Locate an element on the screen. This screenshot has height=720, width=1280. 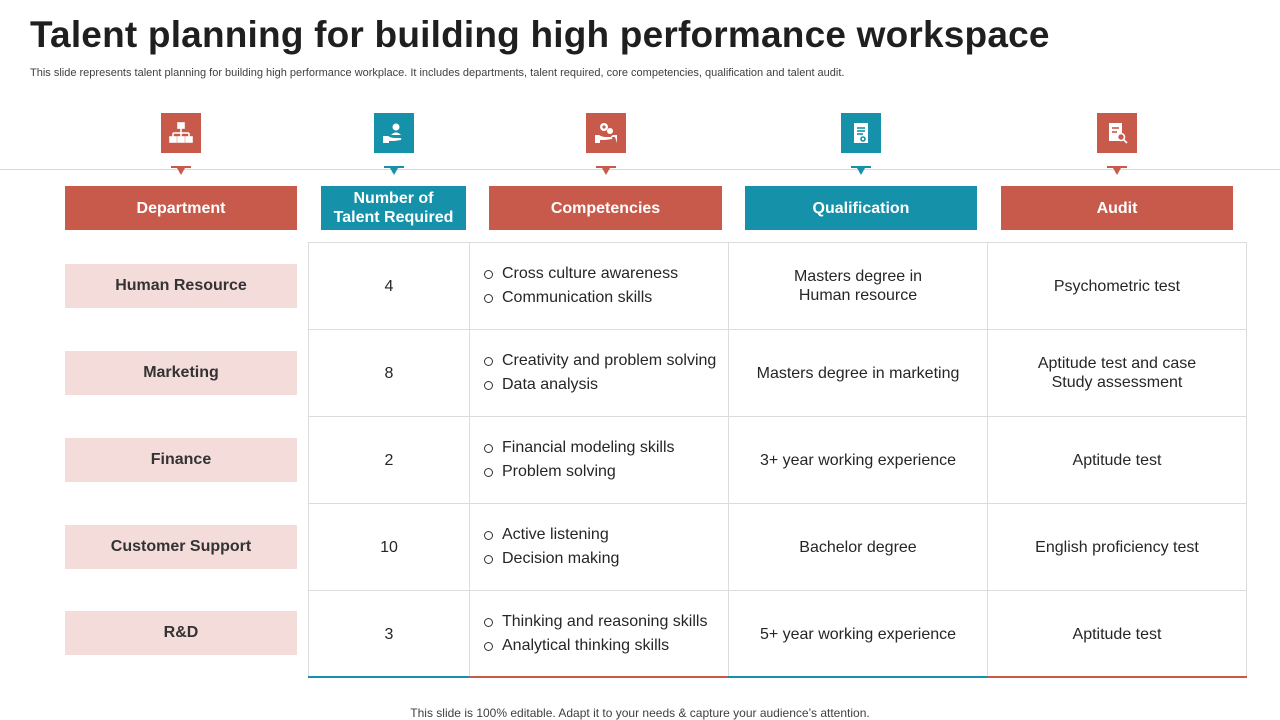
org-chart-icon is located at coordinates (181, 133).